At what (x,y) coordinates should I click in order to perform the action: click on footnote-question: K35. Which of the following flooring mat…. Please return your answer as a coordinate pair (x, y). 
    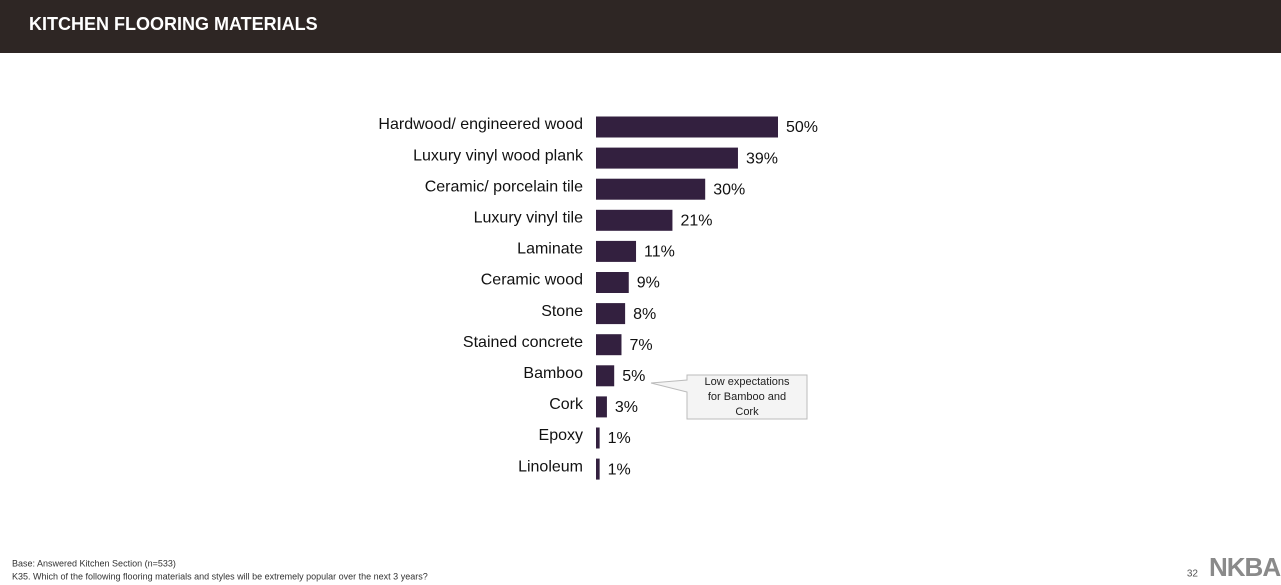
    Looking at the image, I should click on (220, 576).